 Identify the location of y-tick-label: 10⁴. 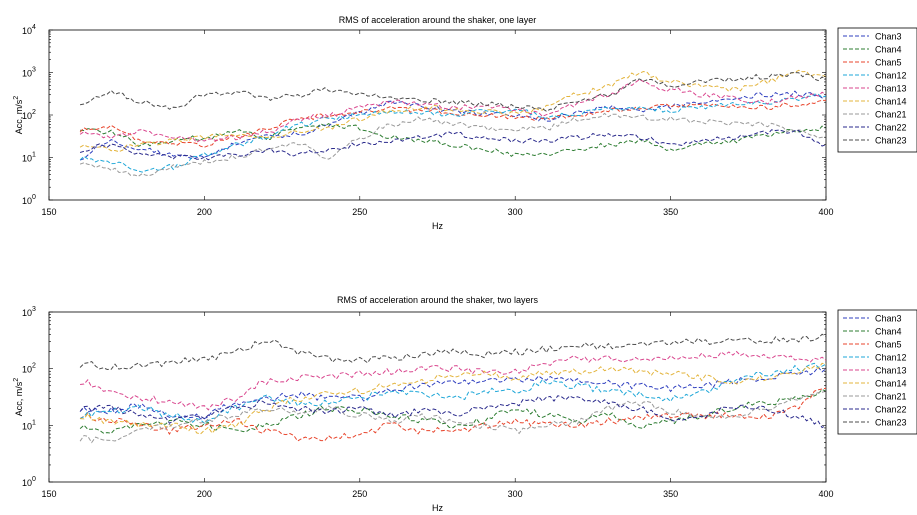
(29, 30).